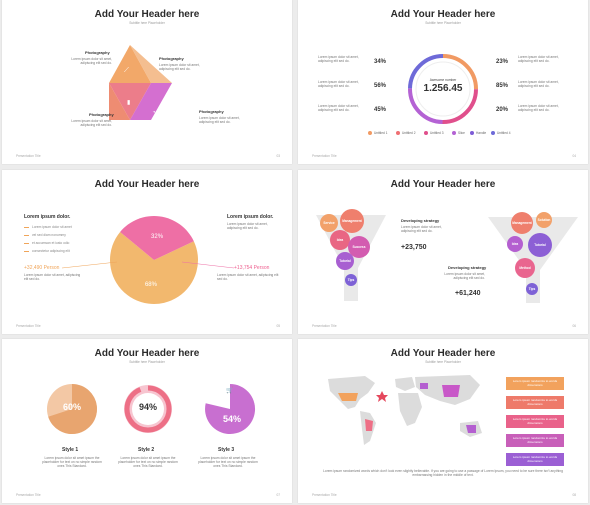 The width and height of the screenshot is (590, 505). I want to click on legend-item: Untitled 4, so click(500, 133).